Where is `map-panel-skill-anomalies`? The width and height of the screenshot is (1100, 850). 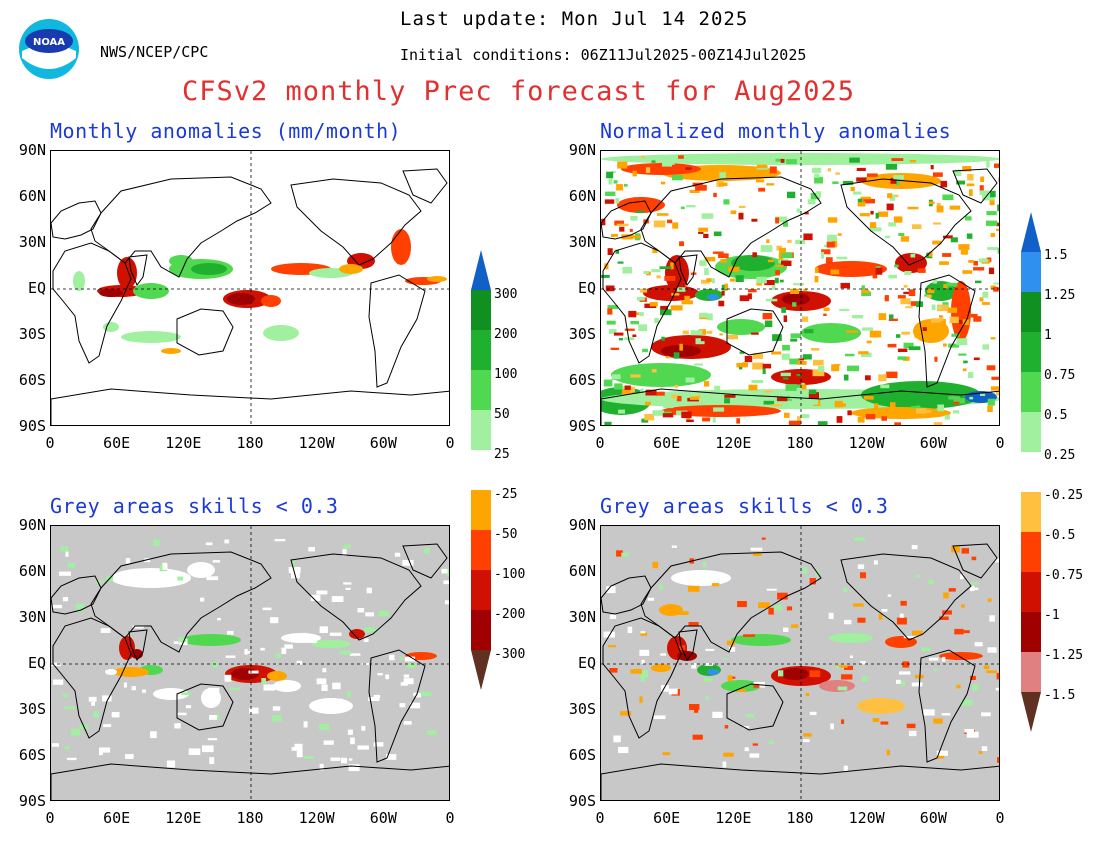 map-panel-skill-anomalies is located at coordinates (250, 663).